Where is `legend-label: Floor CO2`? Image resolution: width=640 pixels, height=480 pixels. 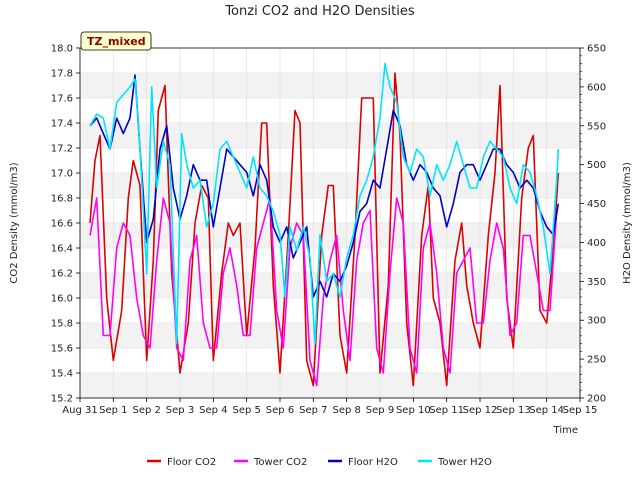 legend-label: Floor CO2 is located at coordinates (191, 462).